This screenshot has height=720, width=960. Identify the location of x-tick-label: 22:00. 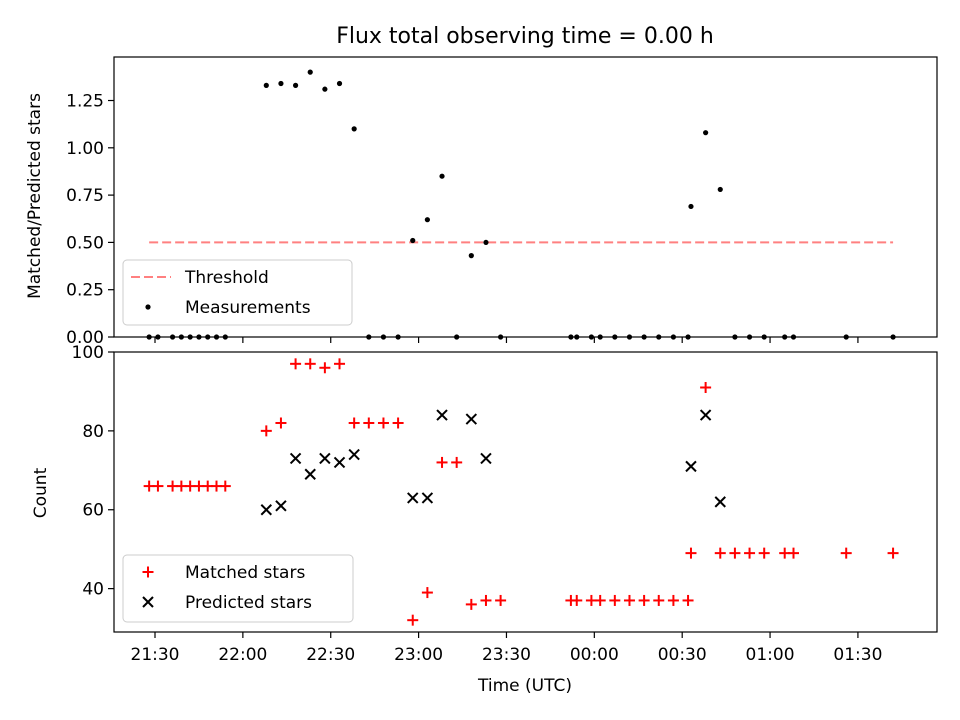
(242, 655).